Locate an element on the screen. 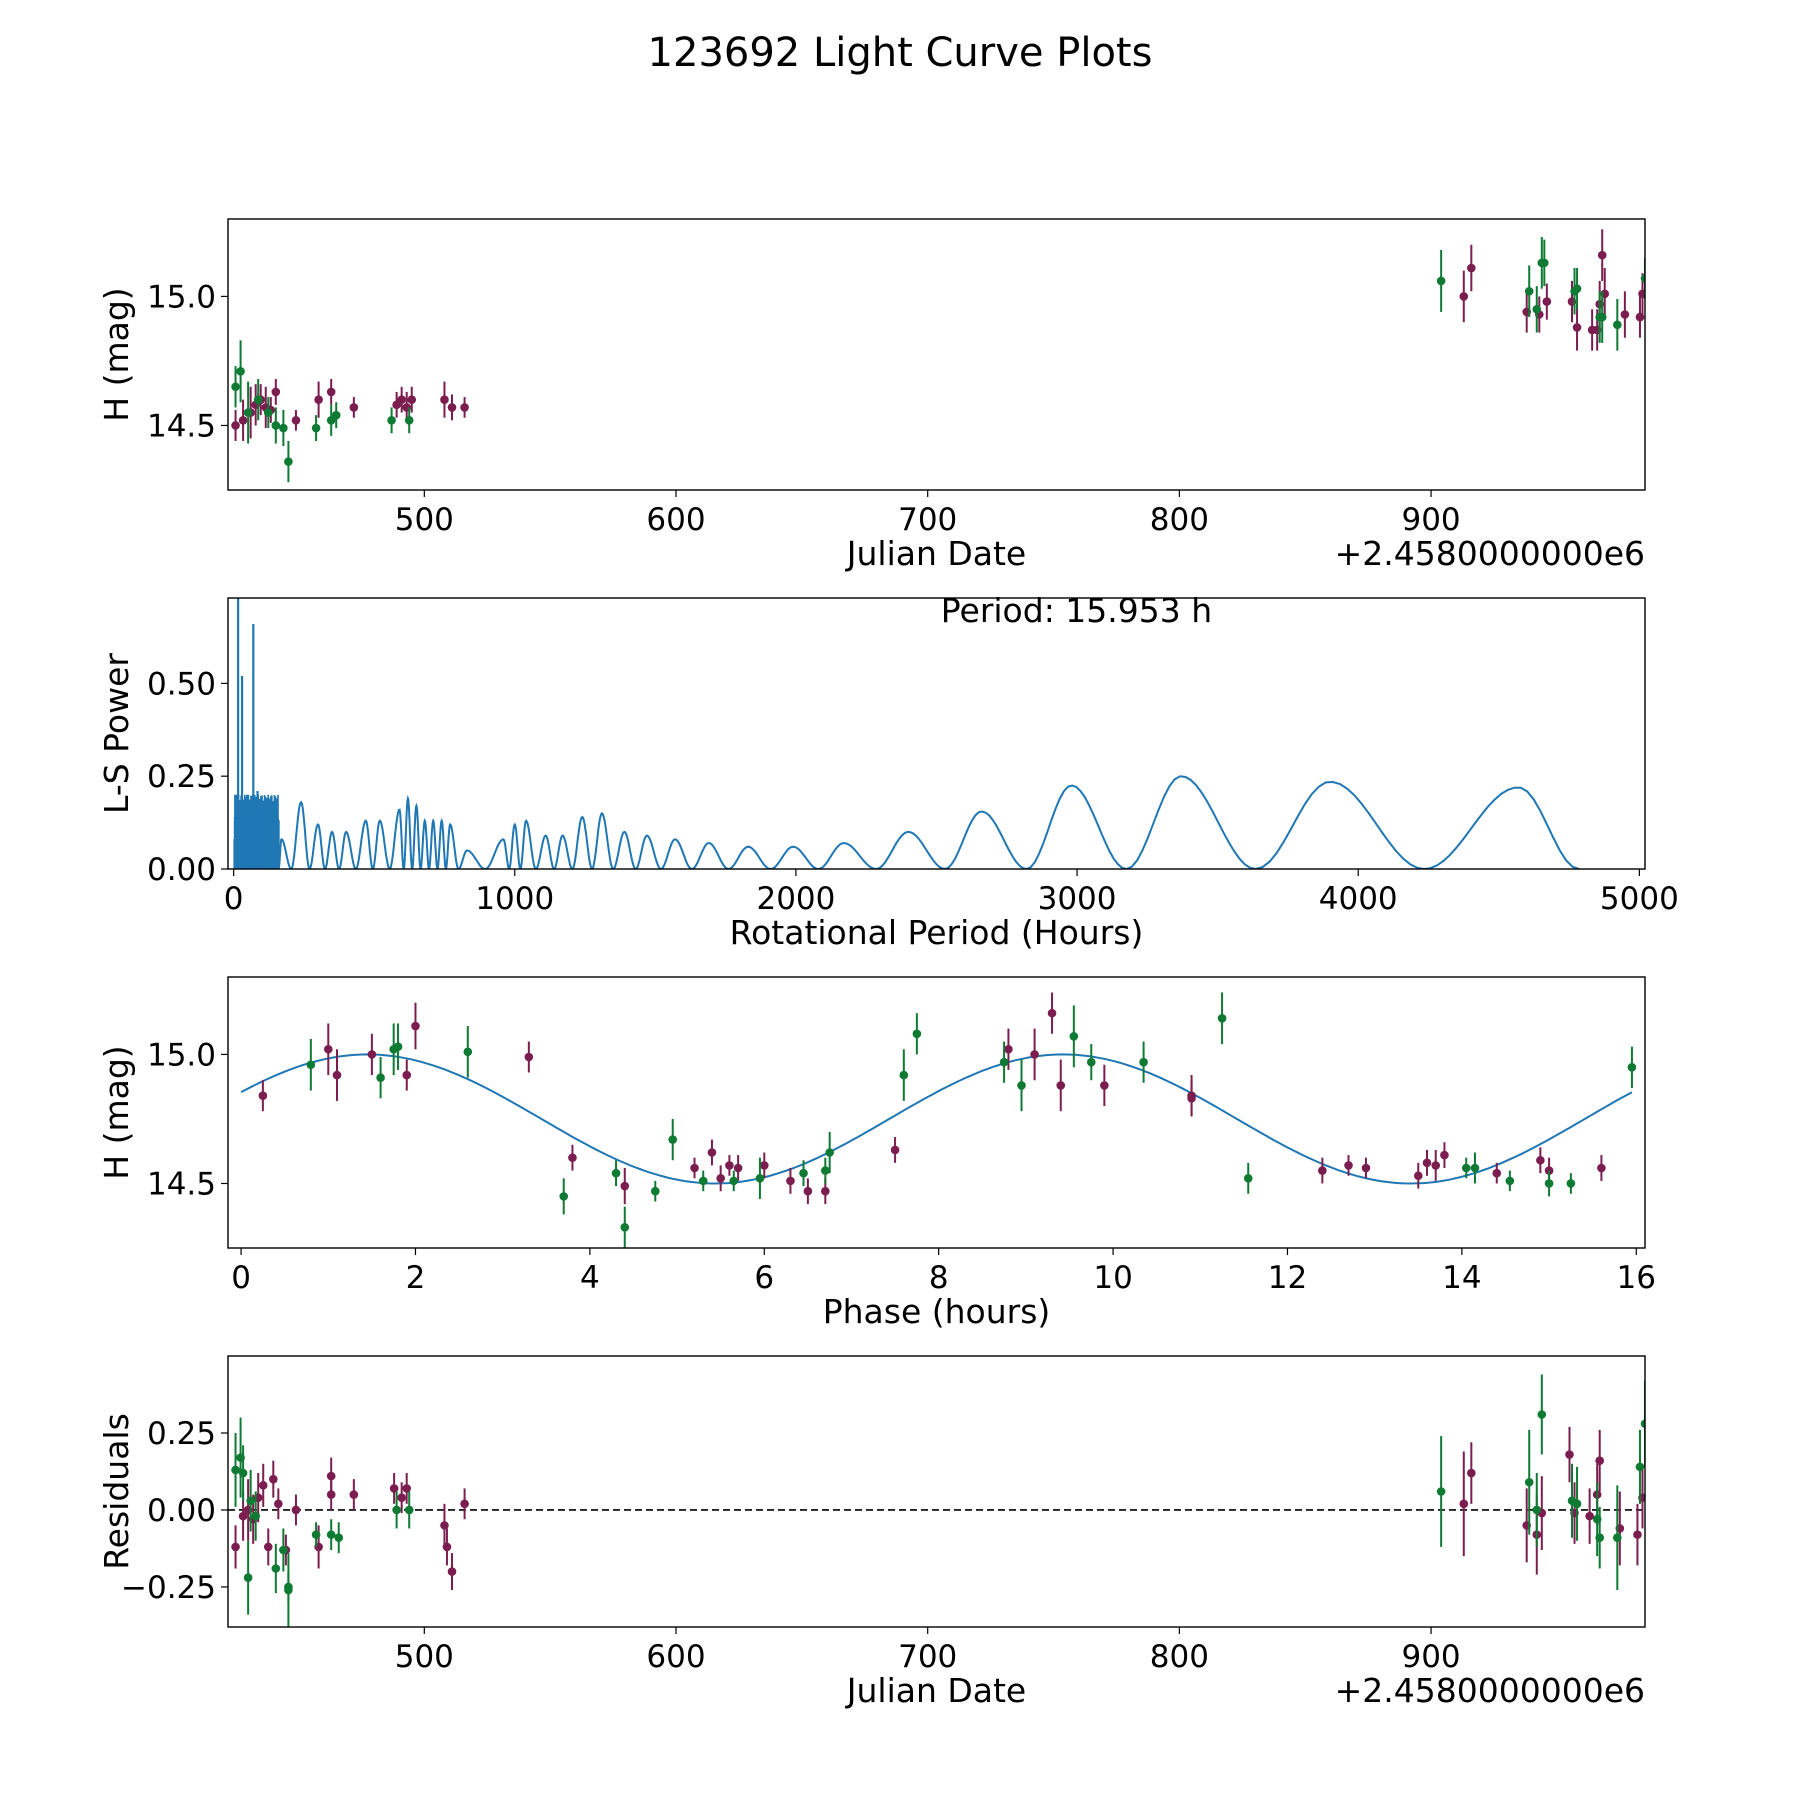 The image size is (1800, 1800). periodogram-period-annotation: Period: 15.953 h is located at coordinates (1076, 610).